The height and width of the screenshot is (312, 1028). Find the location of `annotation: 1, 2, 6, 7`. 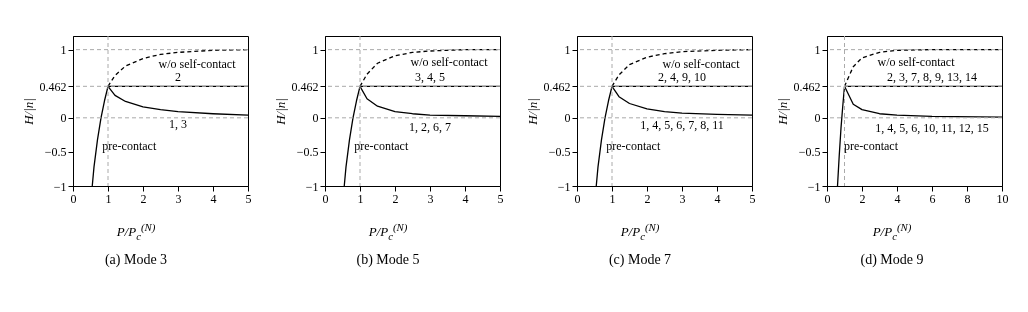

annotation: 1, 2, 6, 7 is located at coordinates (429, 127).